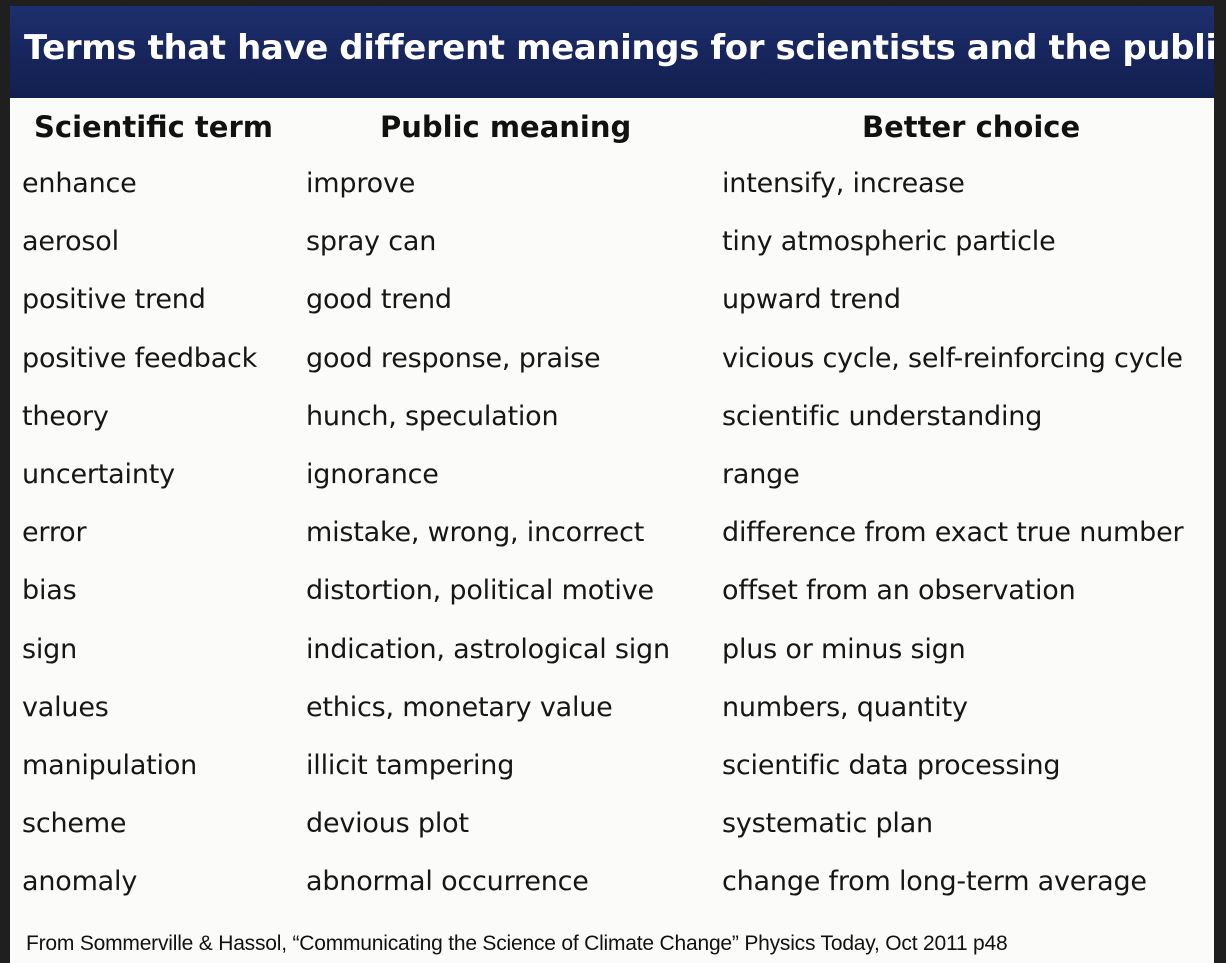  What do you see at coordinates (934, 882) in the screenshot?
I see `better-choice-cell: change from long-term average` at bounding box center [934, 882].